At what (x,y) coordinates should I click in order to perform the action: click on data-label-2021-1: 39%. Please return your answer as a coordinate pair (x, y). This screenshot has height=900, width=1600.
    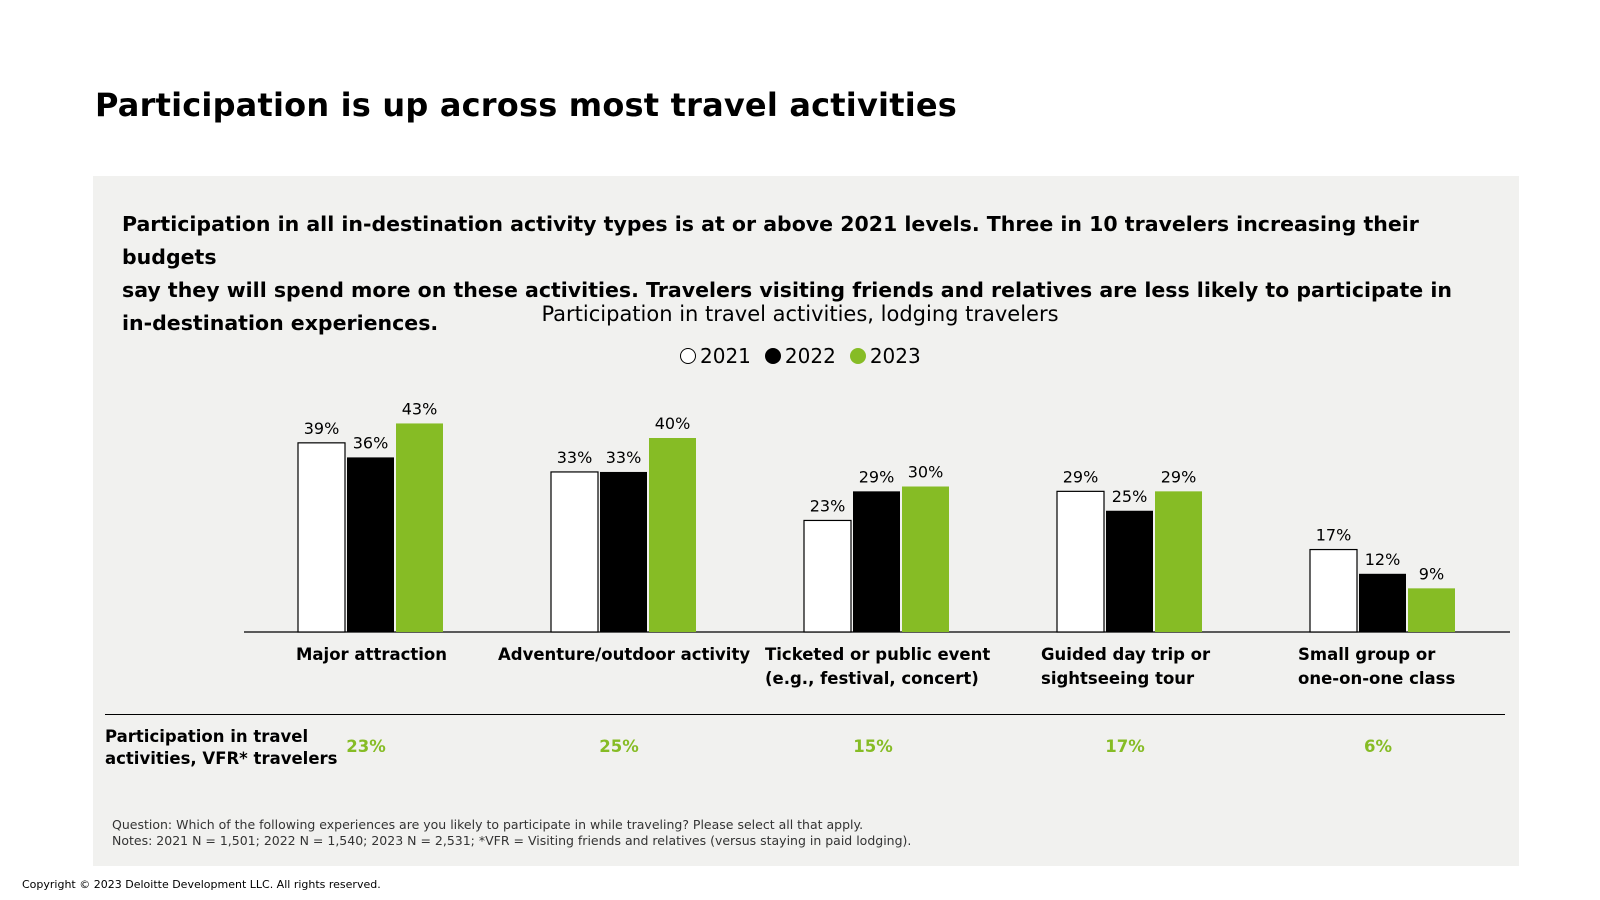
    Looking at the image, I should click on (322, 428).